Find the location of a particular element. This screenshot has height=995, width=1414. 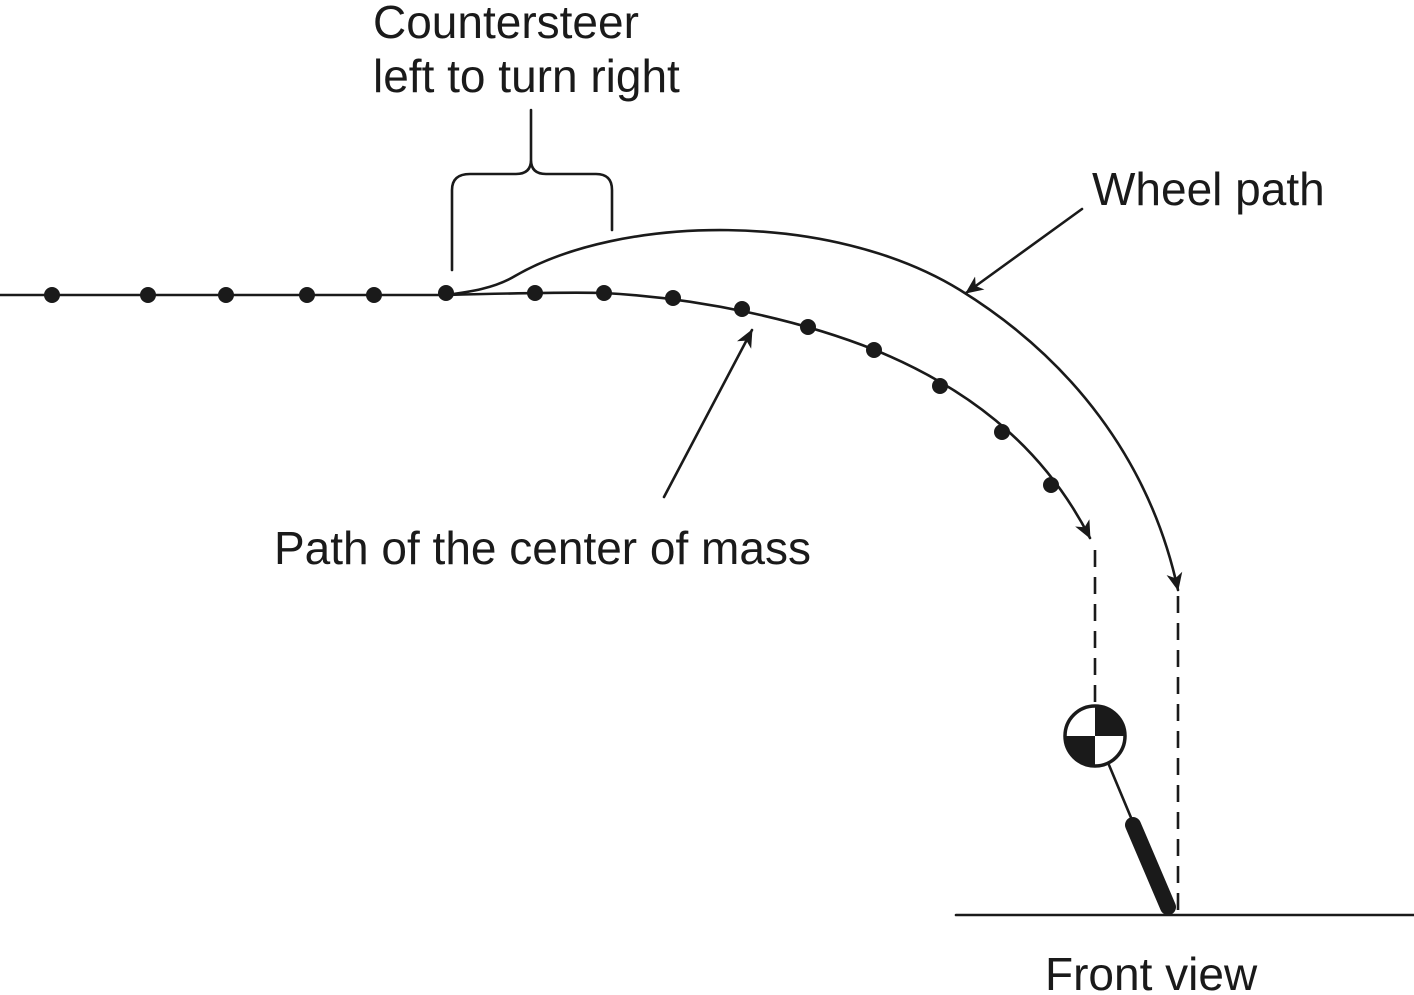

center-of-mass-pointer-arrow is located at coordinates (708, 413).